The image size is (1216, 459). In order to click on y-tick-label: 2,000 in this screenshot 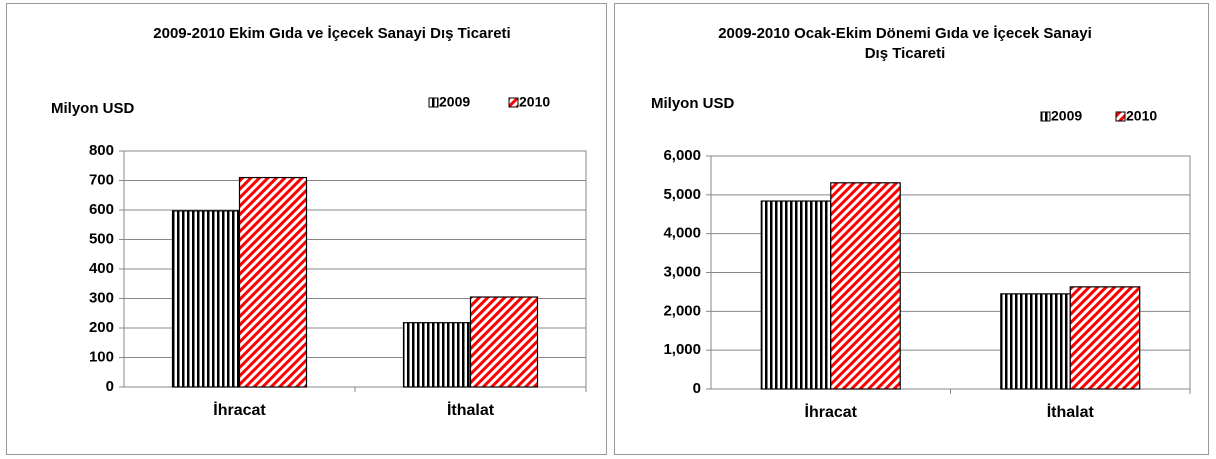, I will do `click(682, 310)`.